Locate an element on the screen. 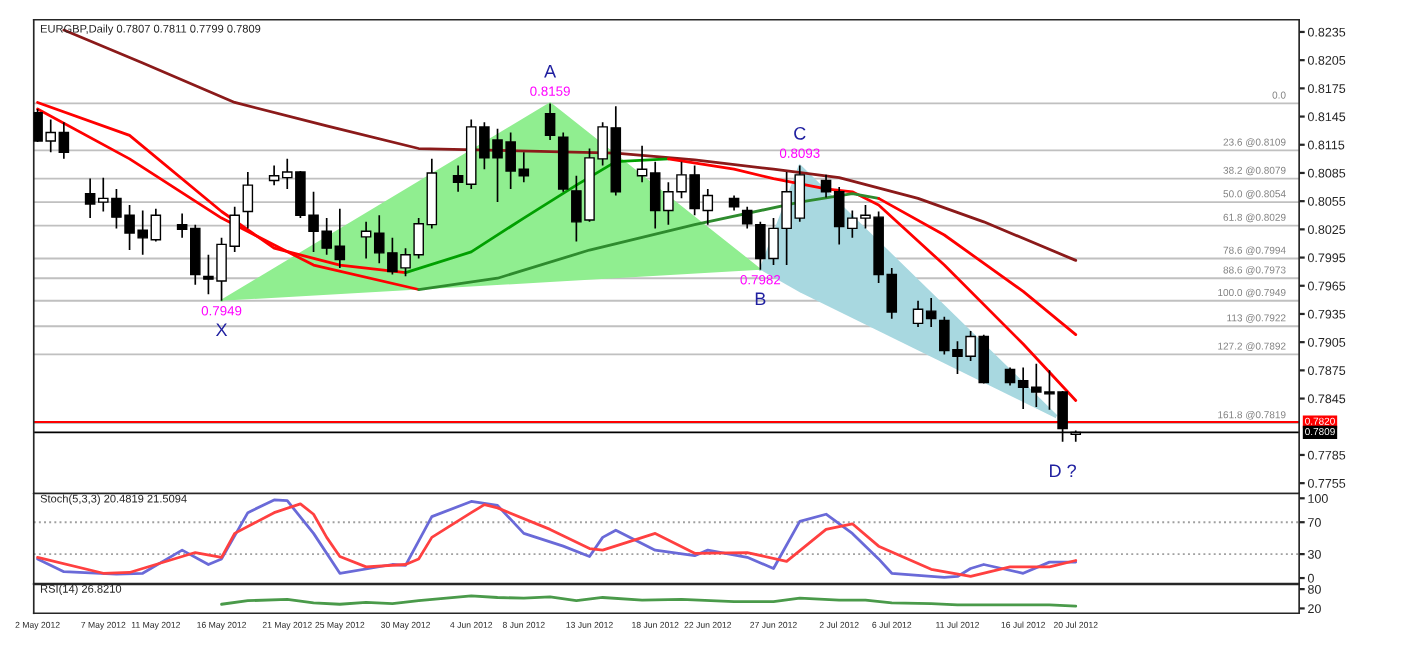 The width and height of the screenshot is (1406, 658). annotation: D ? is located at coordinates (1063, 471).